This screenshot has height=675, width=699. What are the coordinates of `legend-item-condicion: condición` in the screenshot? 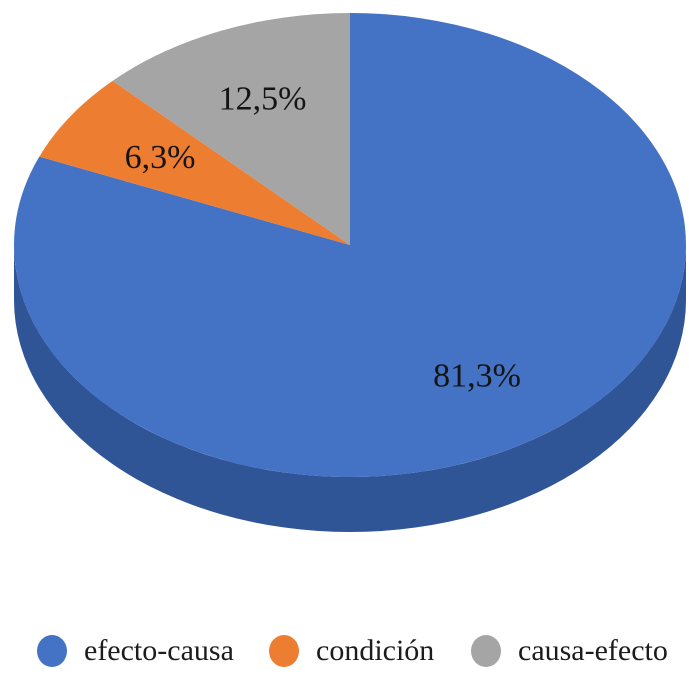 It's located at (351, 651).